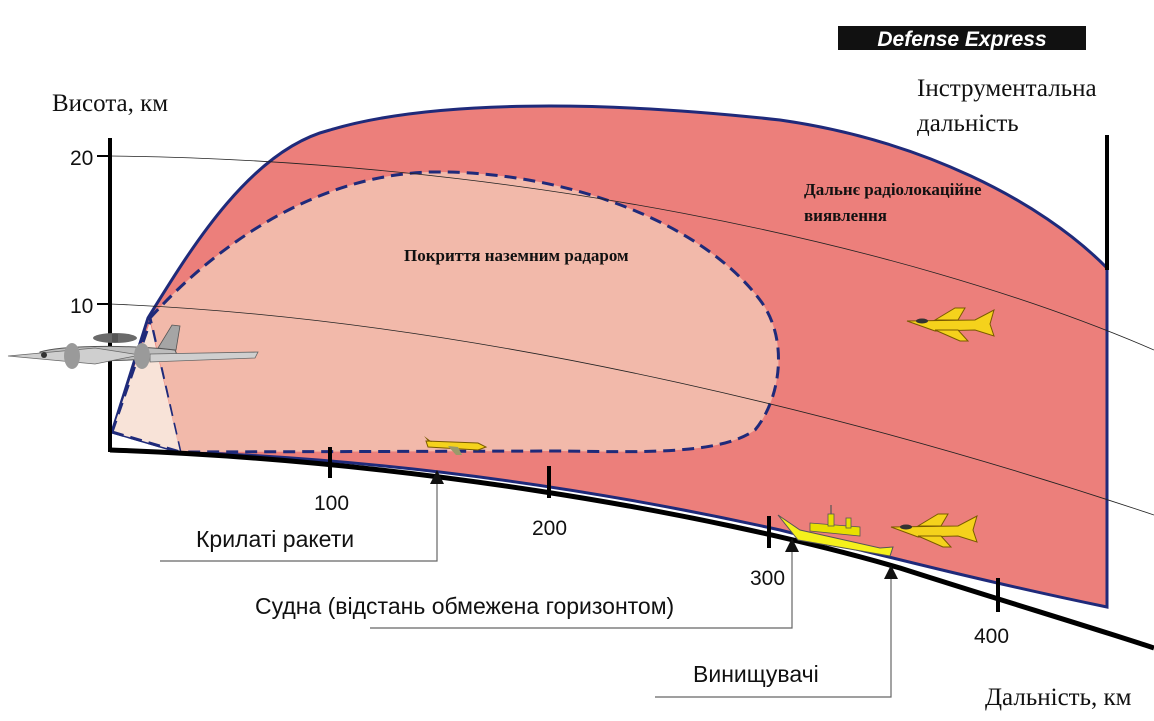  I want to click on ship-icon, so click(835, 531).